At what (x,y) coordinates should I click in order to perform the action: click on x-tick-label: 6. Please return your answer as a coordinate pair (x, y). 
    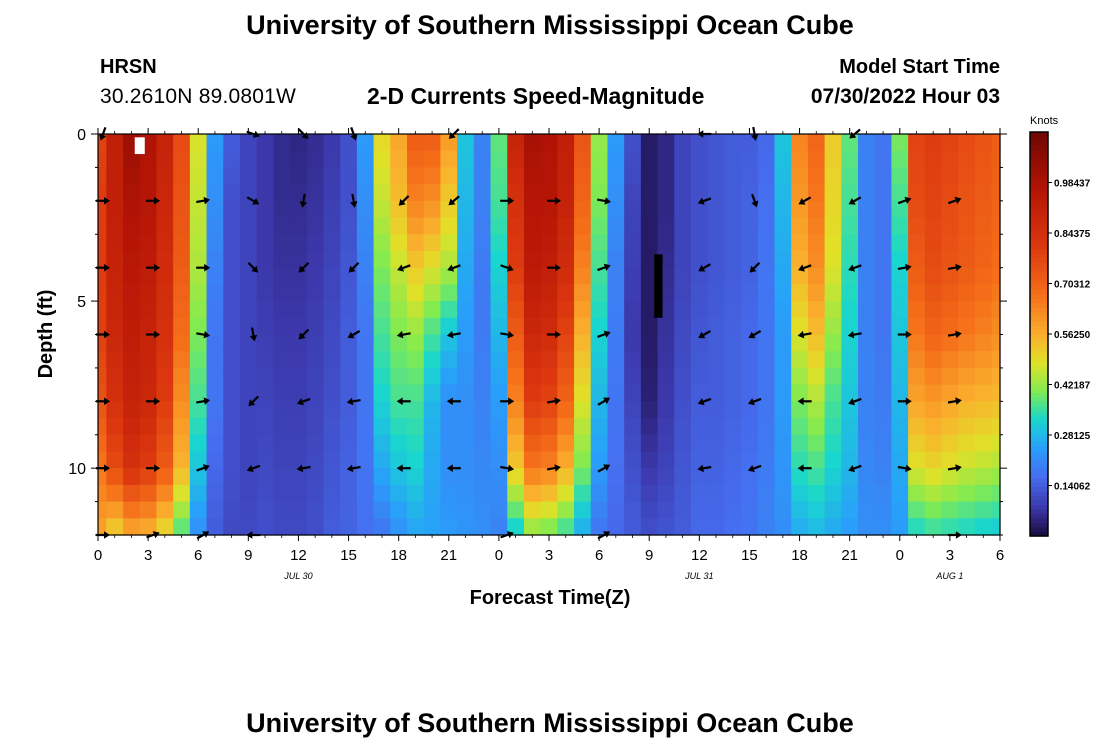
    Looking at the image, I should click on (599, 555).